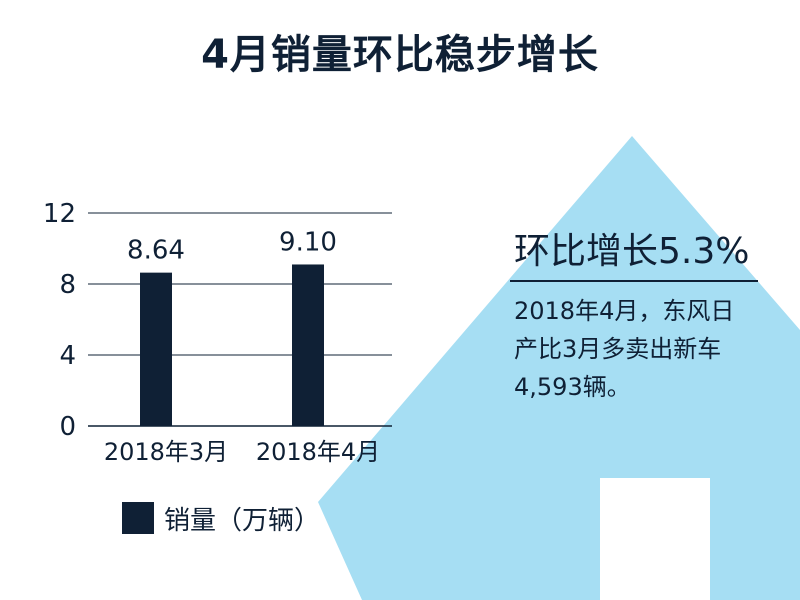  I want to click on y-tick-label: 12, so click(59, 214).